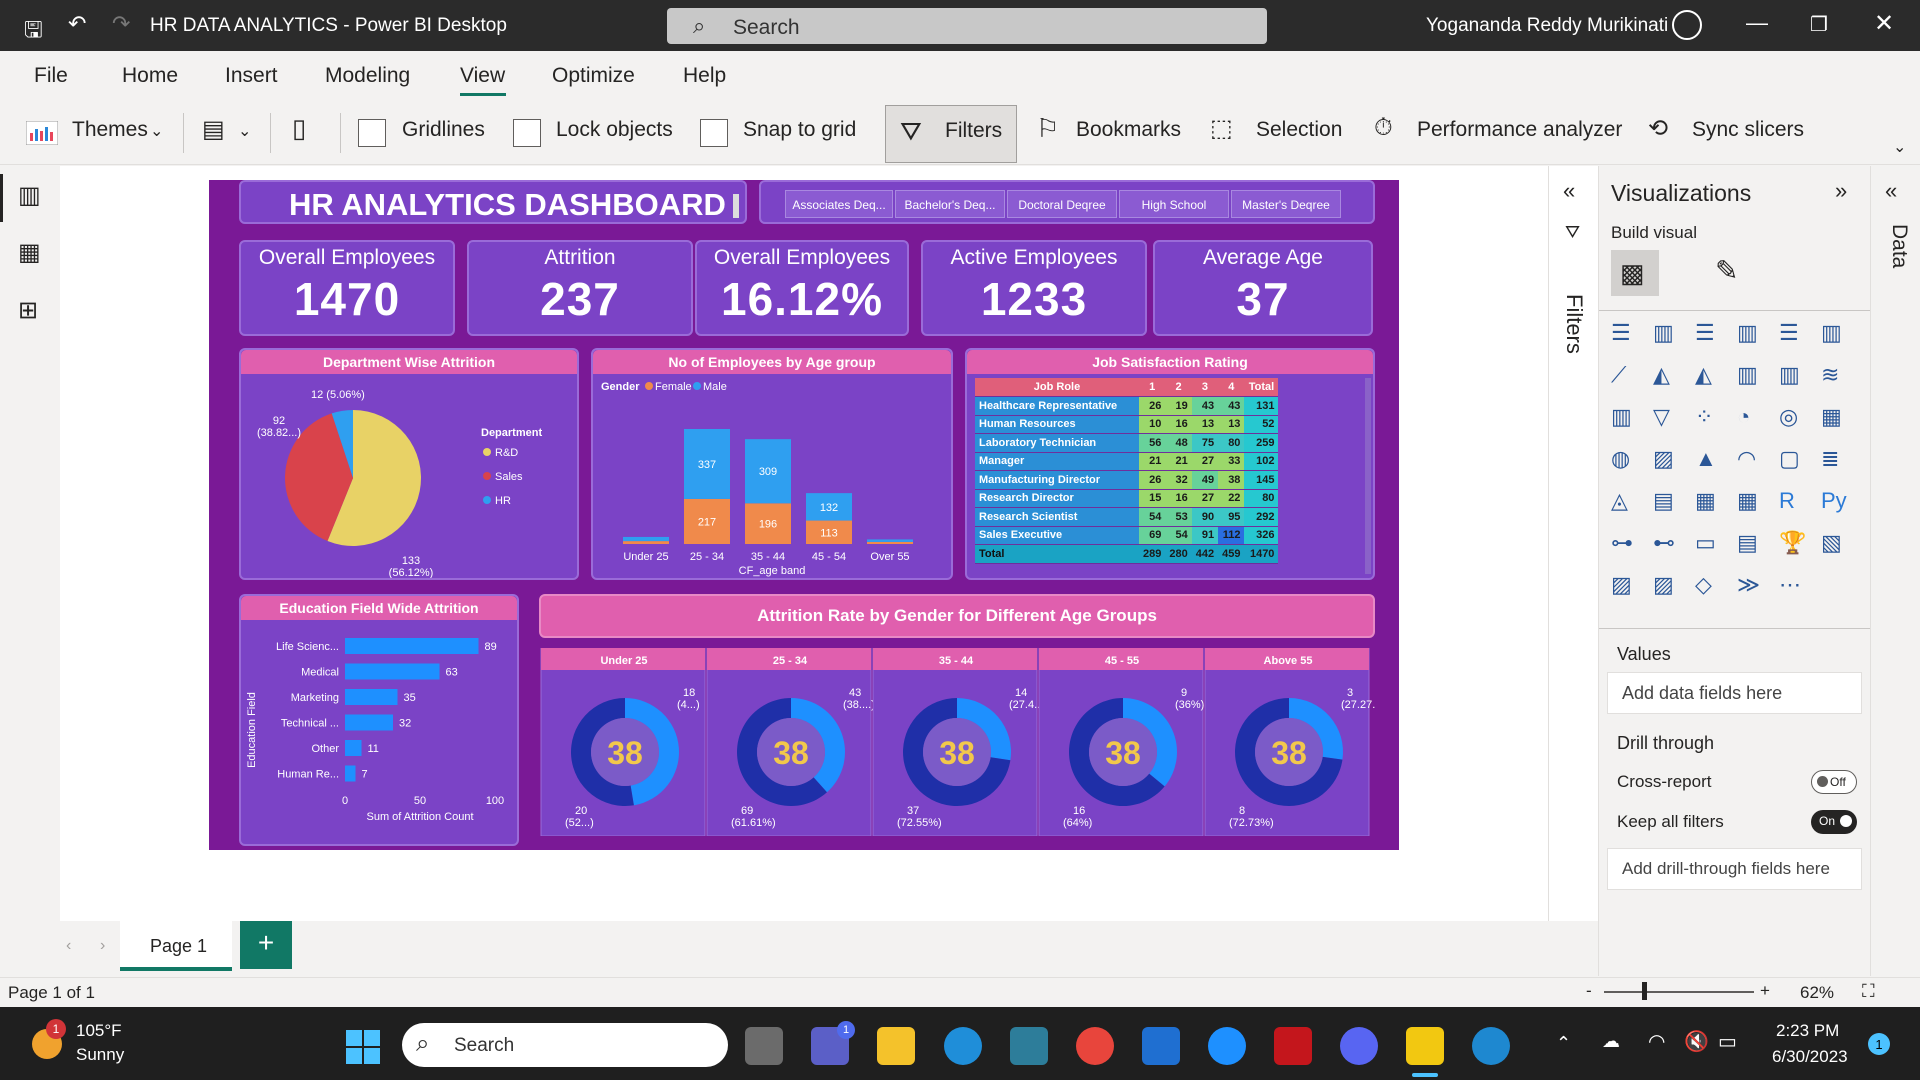 This screenshot has width=1920, height=1080. I want to click on 100-bar-visual-icon: ☰, so click(1789, 332).